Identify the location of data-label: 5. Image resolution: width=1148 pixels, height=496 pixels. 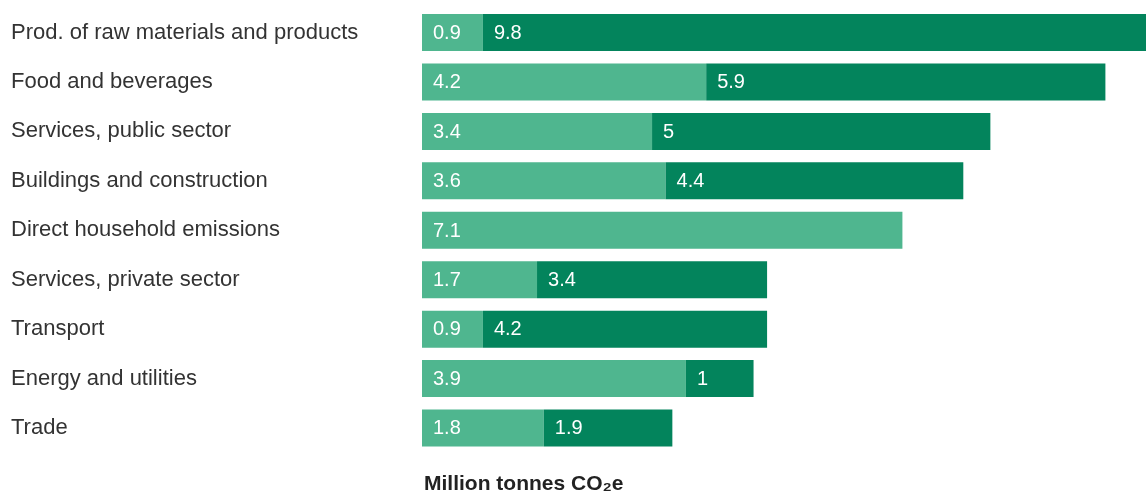
(669, 130).